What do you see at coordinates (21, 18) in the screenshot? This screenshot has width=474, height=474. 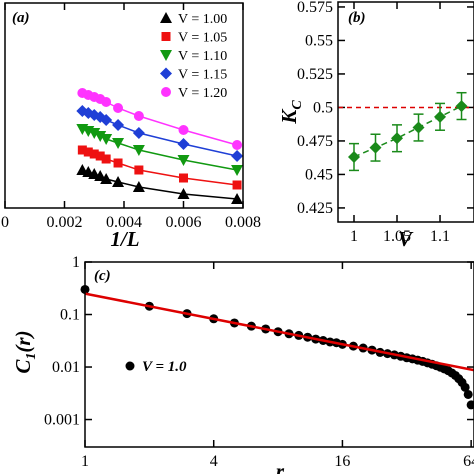 I see `panel-label: (a)` at bounding box center [21, 18].